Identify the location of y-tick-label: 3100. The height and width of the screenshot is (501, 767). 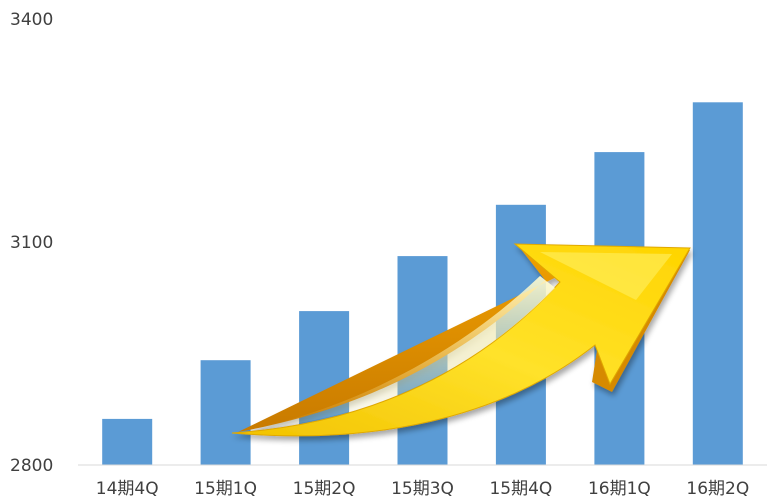
(31, 243).